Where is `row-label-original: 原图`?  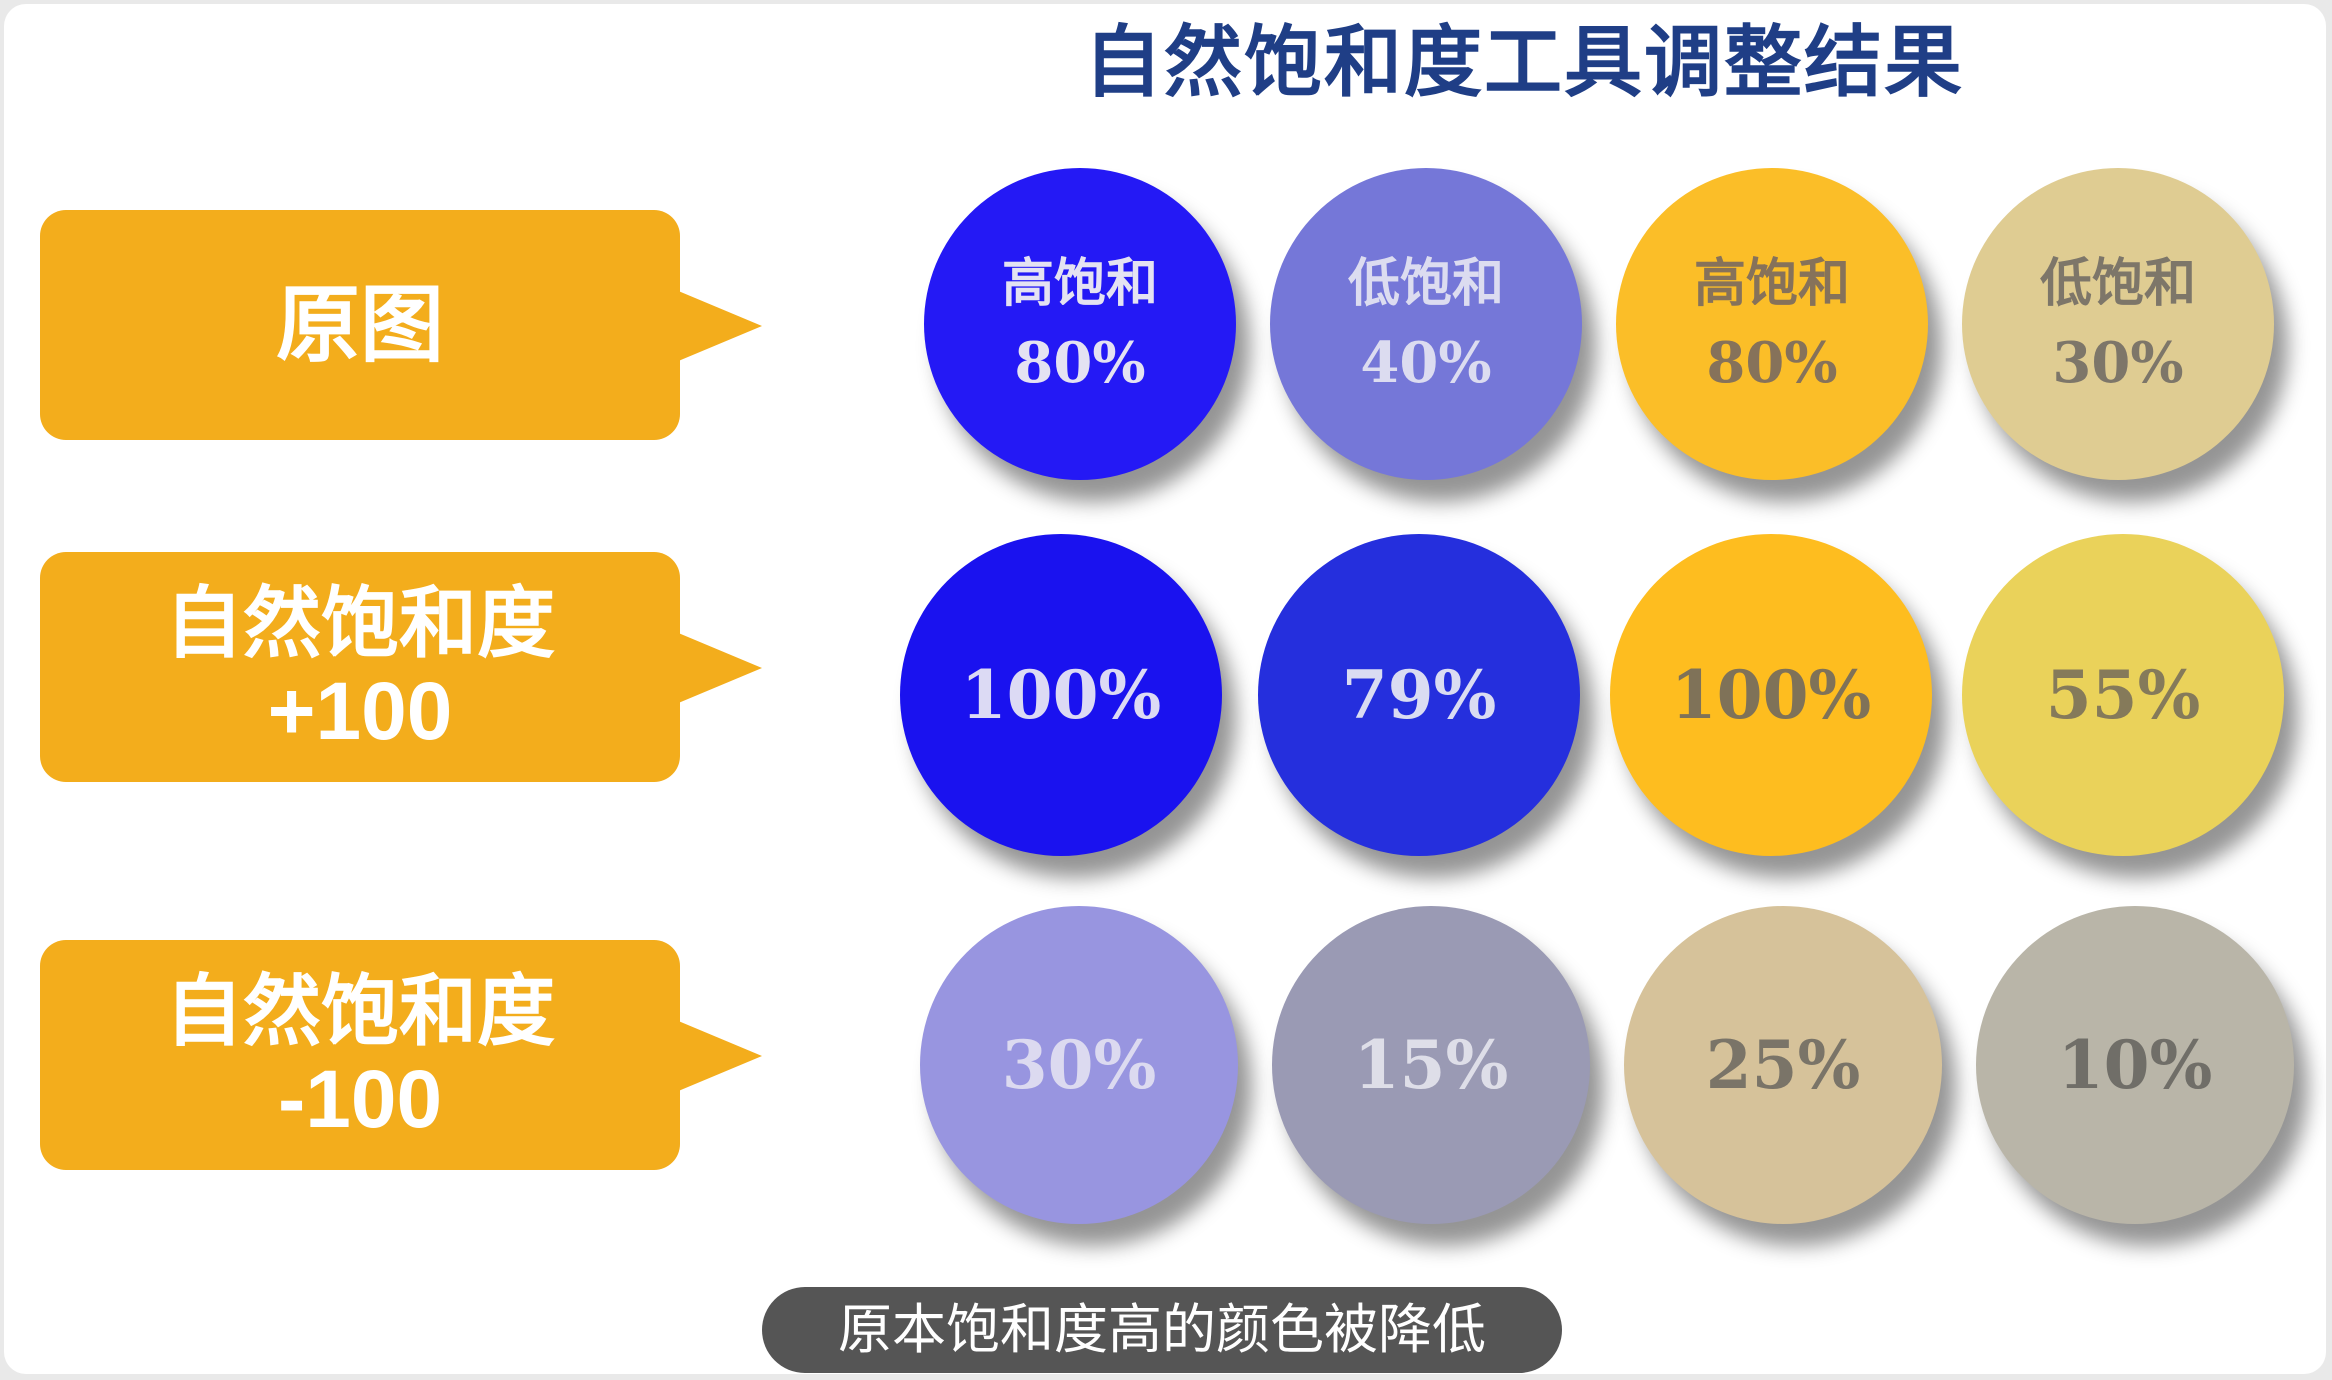 row-label-original: 原图 is located at coordinates (401, 325).